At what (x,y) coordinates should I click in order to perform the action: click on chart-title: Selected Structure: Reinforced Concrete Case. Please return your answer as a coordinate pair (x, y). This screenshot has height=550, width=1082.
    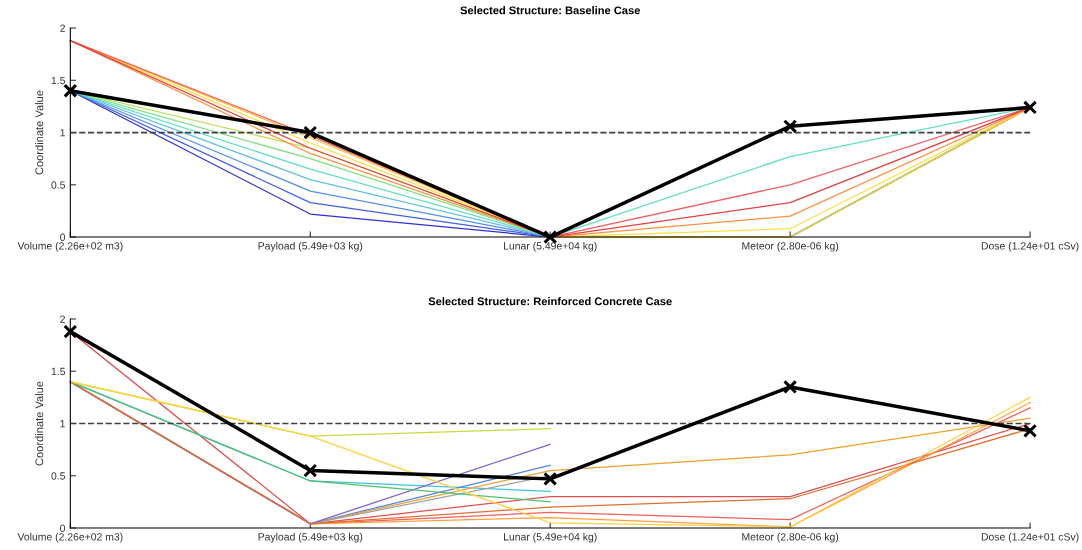
    Looking at the image, I should click on (550, 301).